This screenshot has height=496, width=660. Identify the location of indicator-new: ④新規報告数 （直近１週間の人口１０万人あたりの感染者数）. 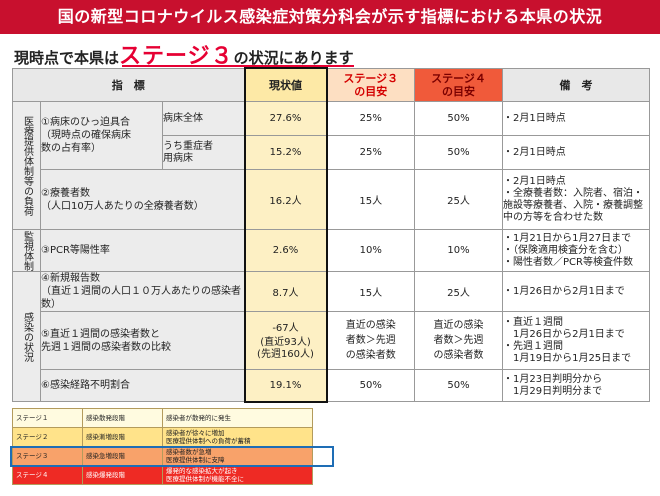
(142, 291).